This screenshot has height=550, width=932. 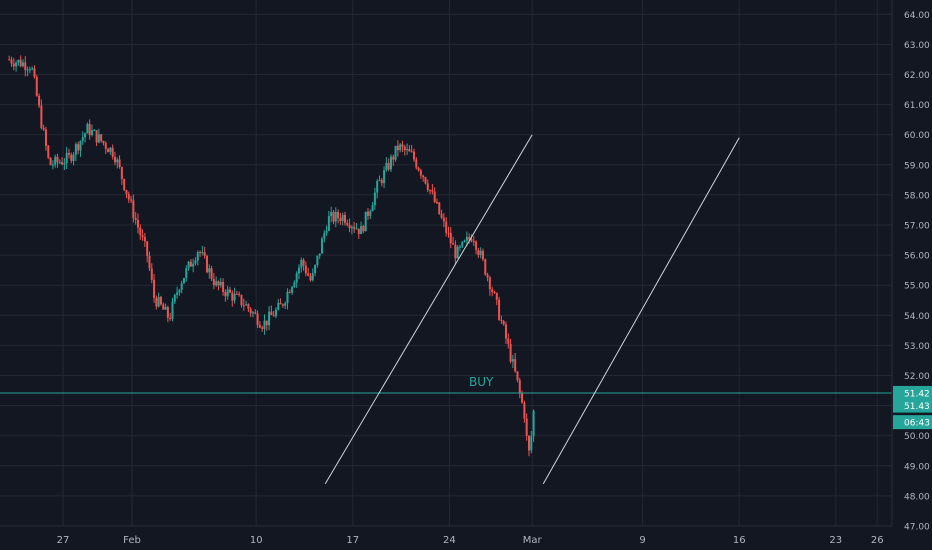 I want to click on y-tick-label: 57.00, so click(x=917, y=227).